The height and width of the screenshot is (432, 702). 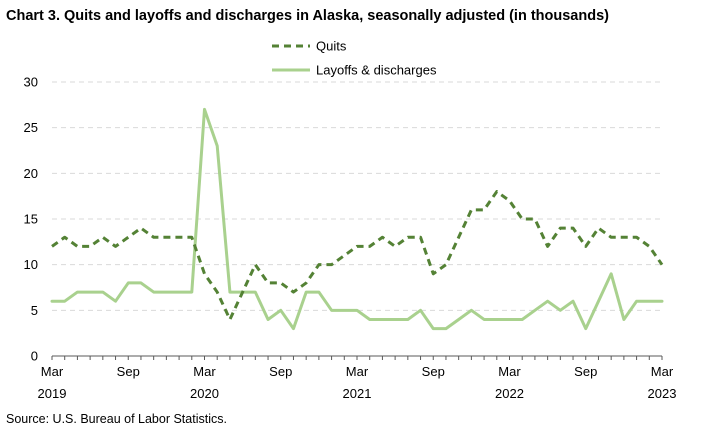 What do you see at coordinates (31, 264) in the screenshot?
I see `y-tick-label: 10` at bounding box center [31, 264].